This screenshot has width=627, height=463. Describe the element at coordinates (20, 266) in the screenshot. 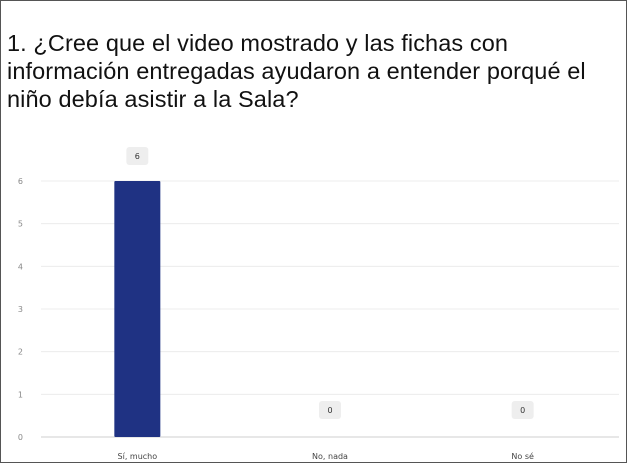

I see `y-tick-label: 4` at that location.